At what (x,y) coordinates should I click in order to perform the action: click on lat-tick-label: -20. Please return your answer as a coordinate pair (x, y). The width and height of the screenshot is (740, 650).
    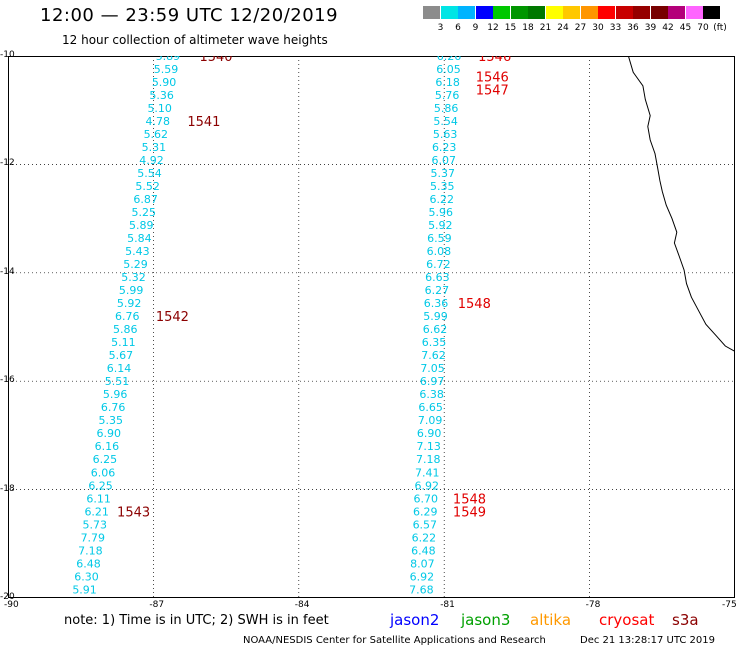
    Looking at the image, I should click on (7, 597).